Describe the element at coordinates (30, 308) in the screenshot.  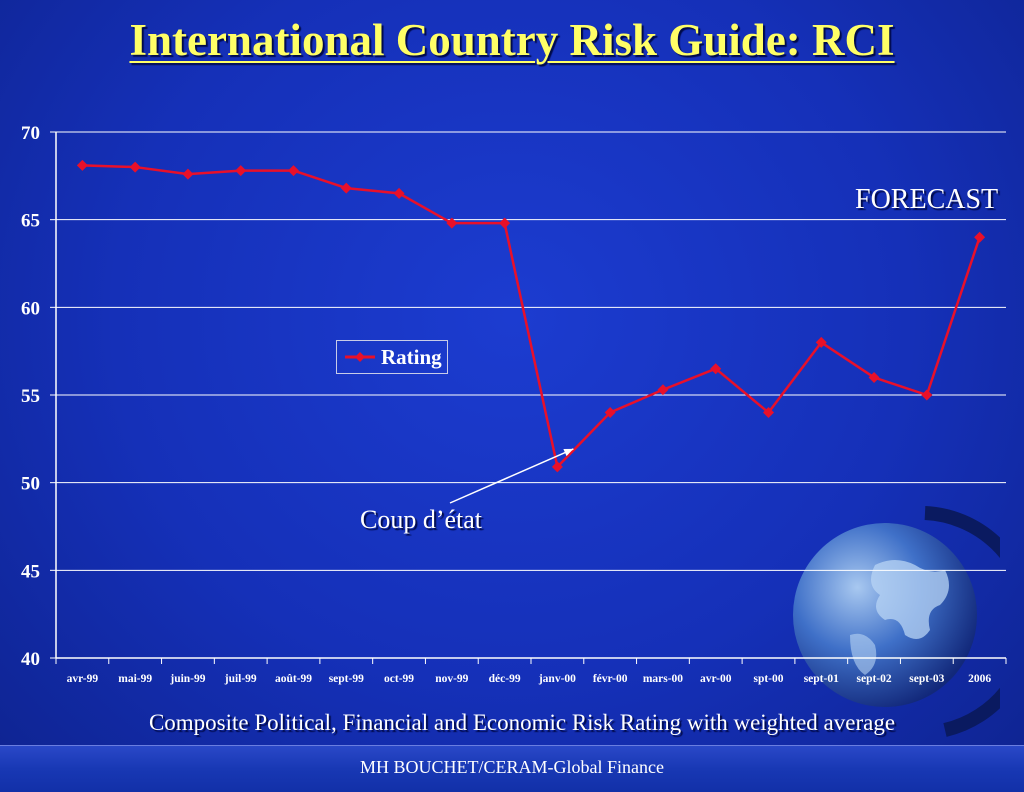
I see `y-tick-label: 60` at that location.